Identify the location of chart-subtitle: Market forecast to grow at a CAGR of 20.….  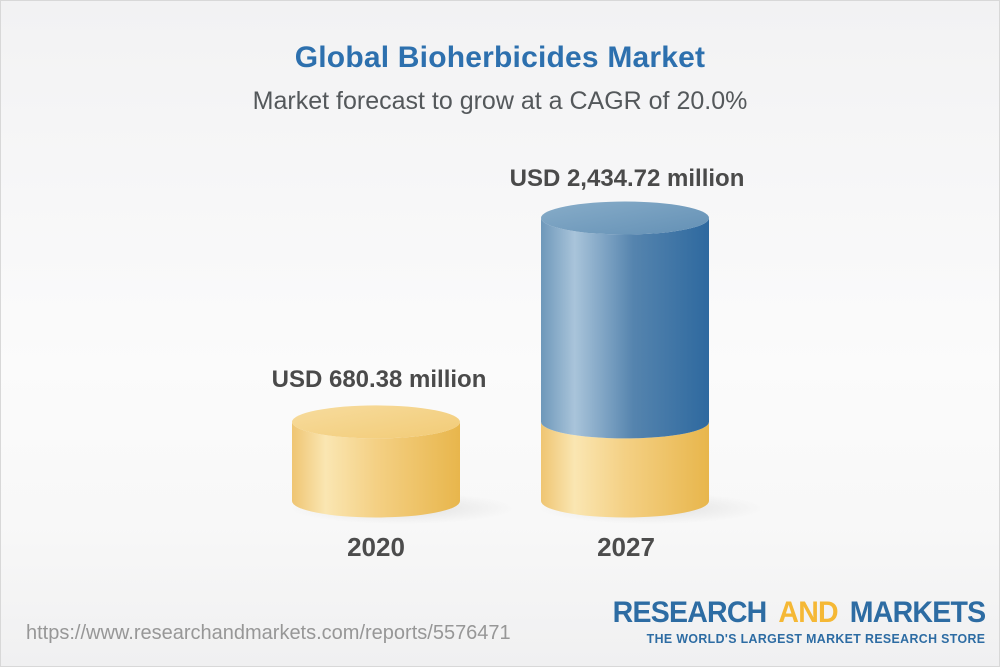
(500, 101).